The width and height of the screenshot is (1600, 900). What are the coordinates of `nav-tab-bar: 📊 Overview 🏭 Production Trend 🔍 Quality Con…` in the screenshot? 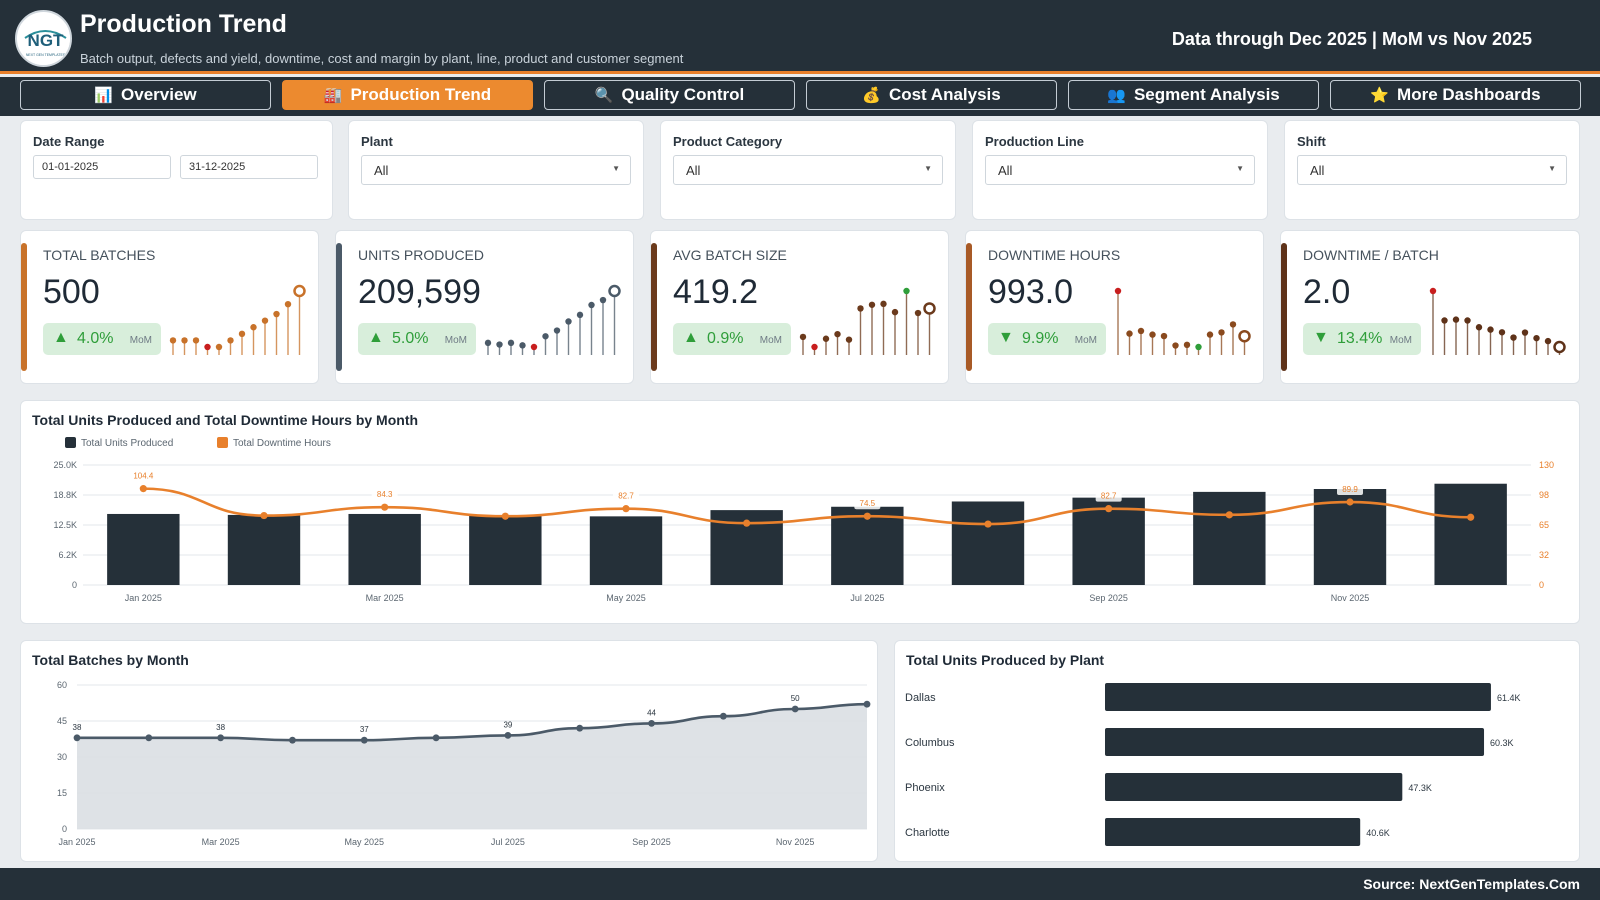 It's located at (800, 96).